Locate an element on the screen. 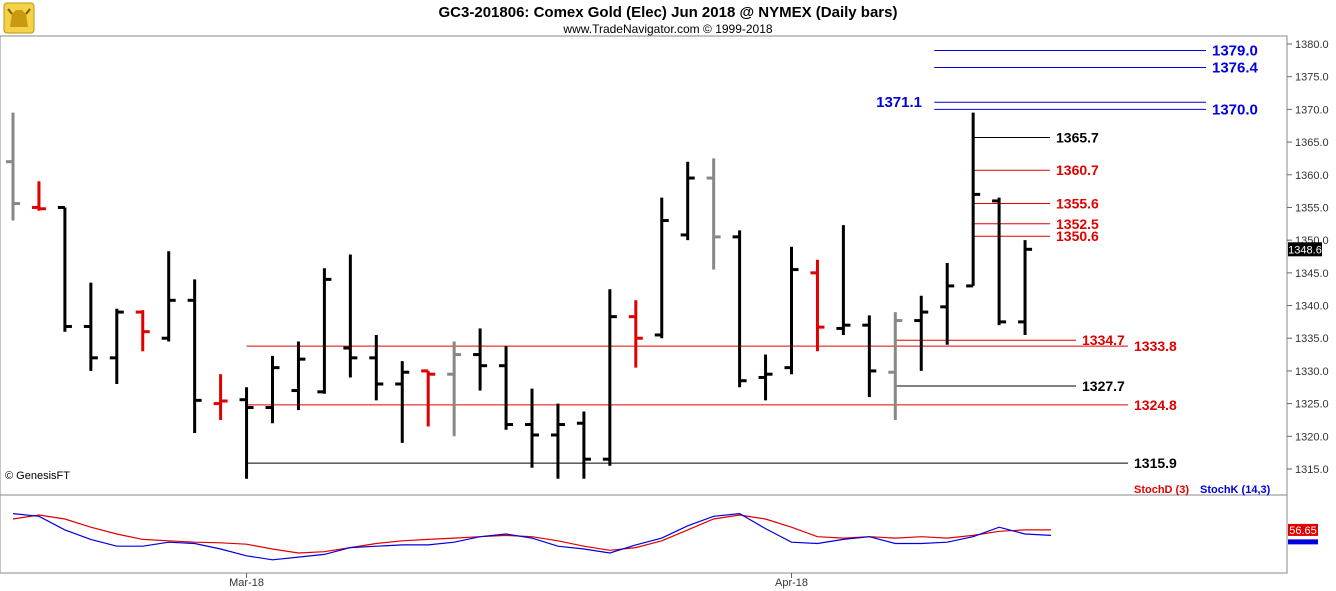 The height and width of the screenshot is (591, 1336). level-label: 1379.0 is located at coordinates (1235, 51).